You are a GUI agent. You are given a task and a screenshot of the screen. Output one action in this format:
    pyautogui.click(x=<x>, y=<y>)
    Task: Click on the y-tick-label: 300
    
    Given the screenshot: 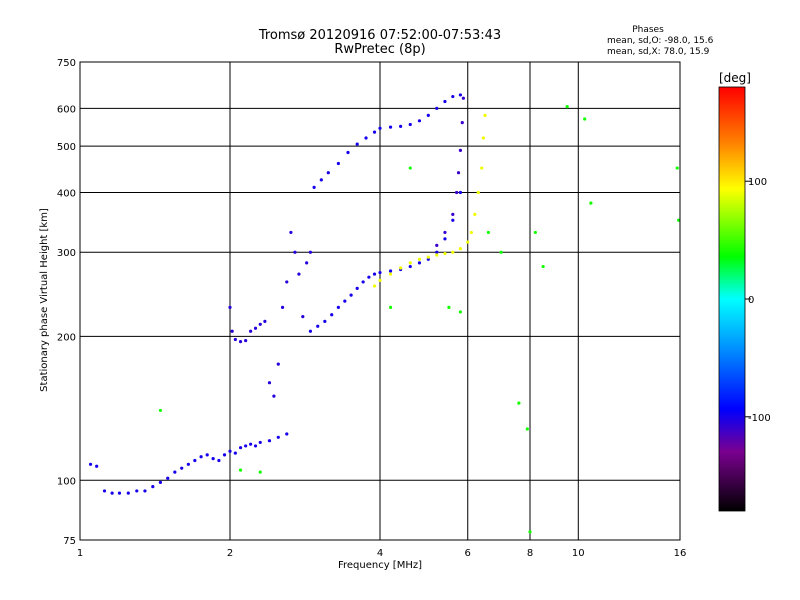 What is the action you would take?
    pyautogui.click(x=66, y=253)
    